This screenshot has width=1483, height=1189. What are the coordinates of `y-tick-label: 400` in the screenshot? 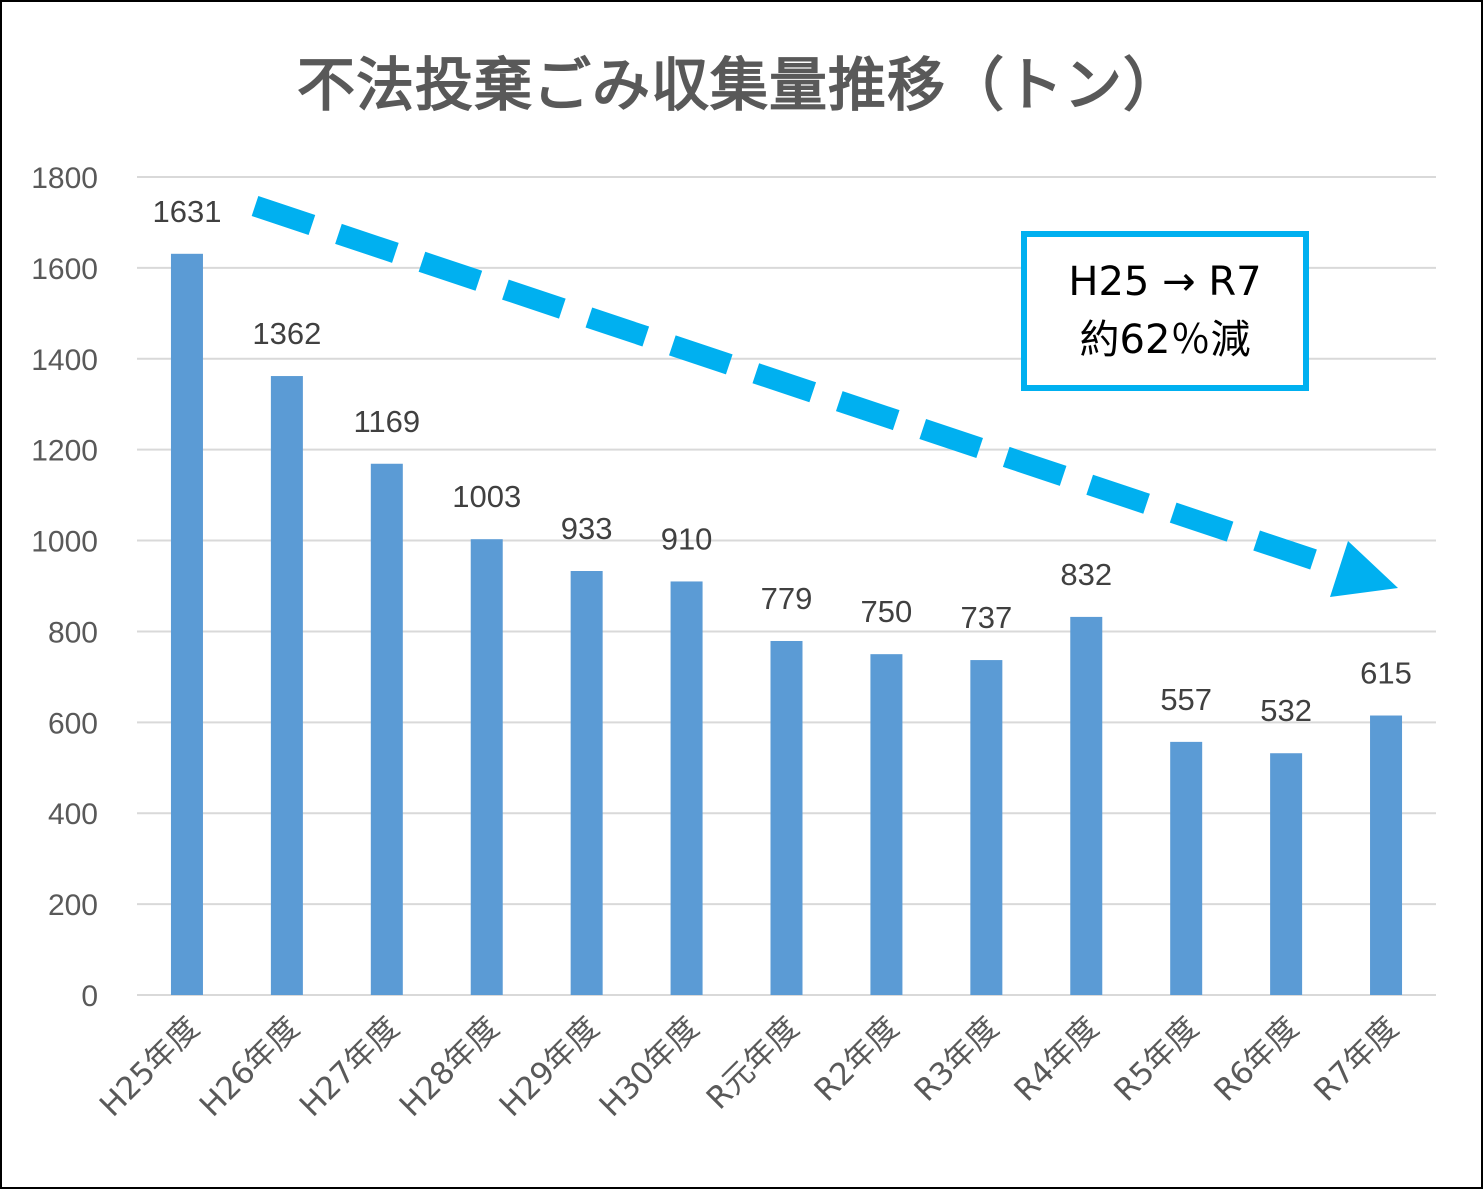 It's located at (73, 814).